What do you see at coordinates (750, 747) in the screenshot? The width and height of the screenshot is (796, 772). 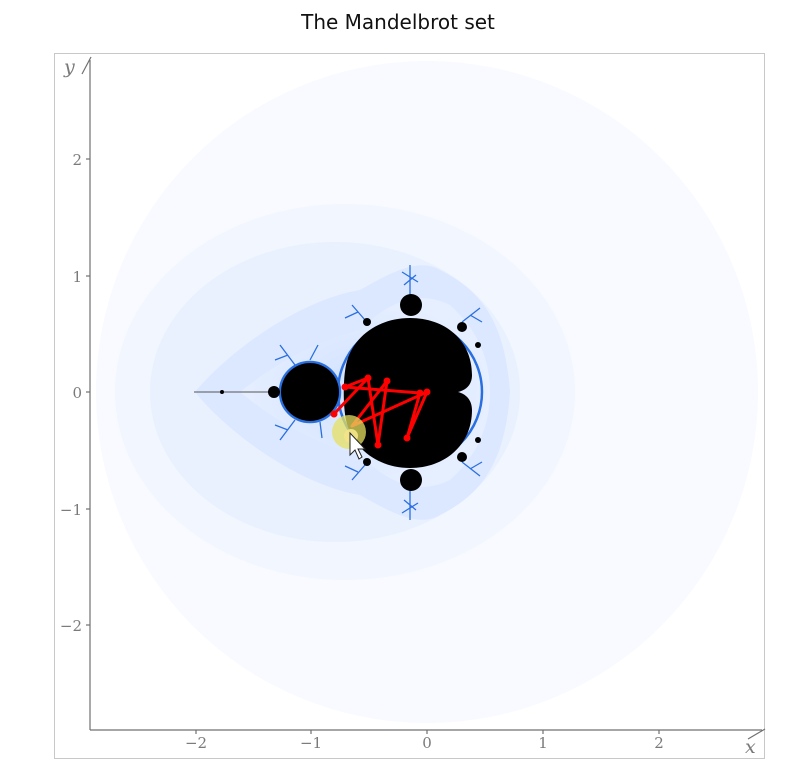 I see `x-axis-label: x` at bounding box center [750, 747].